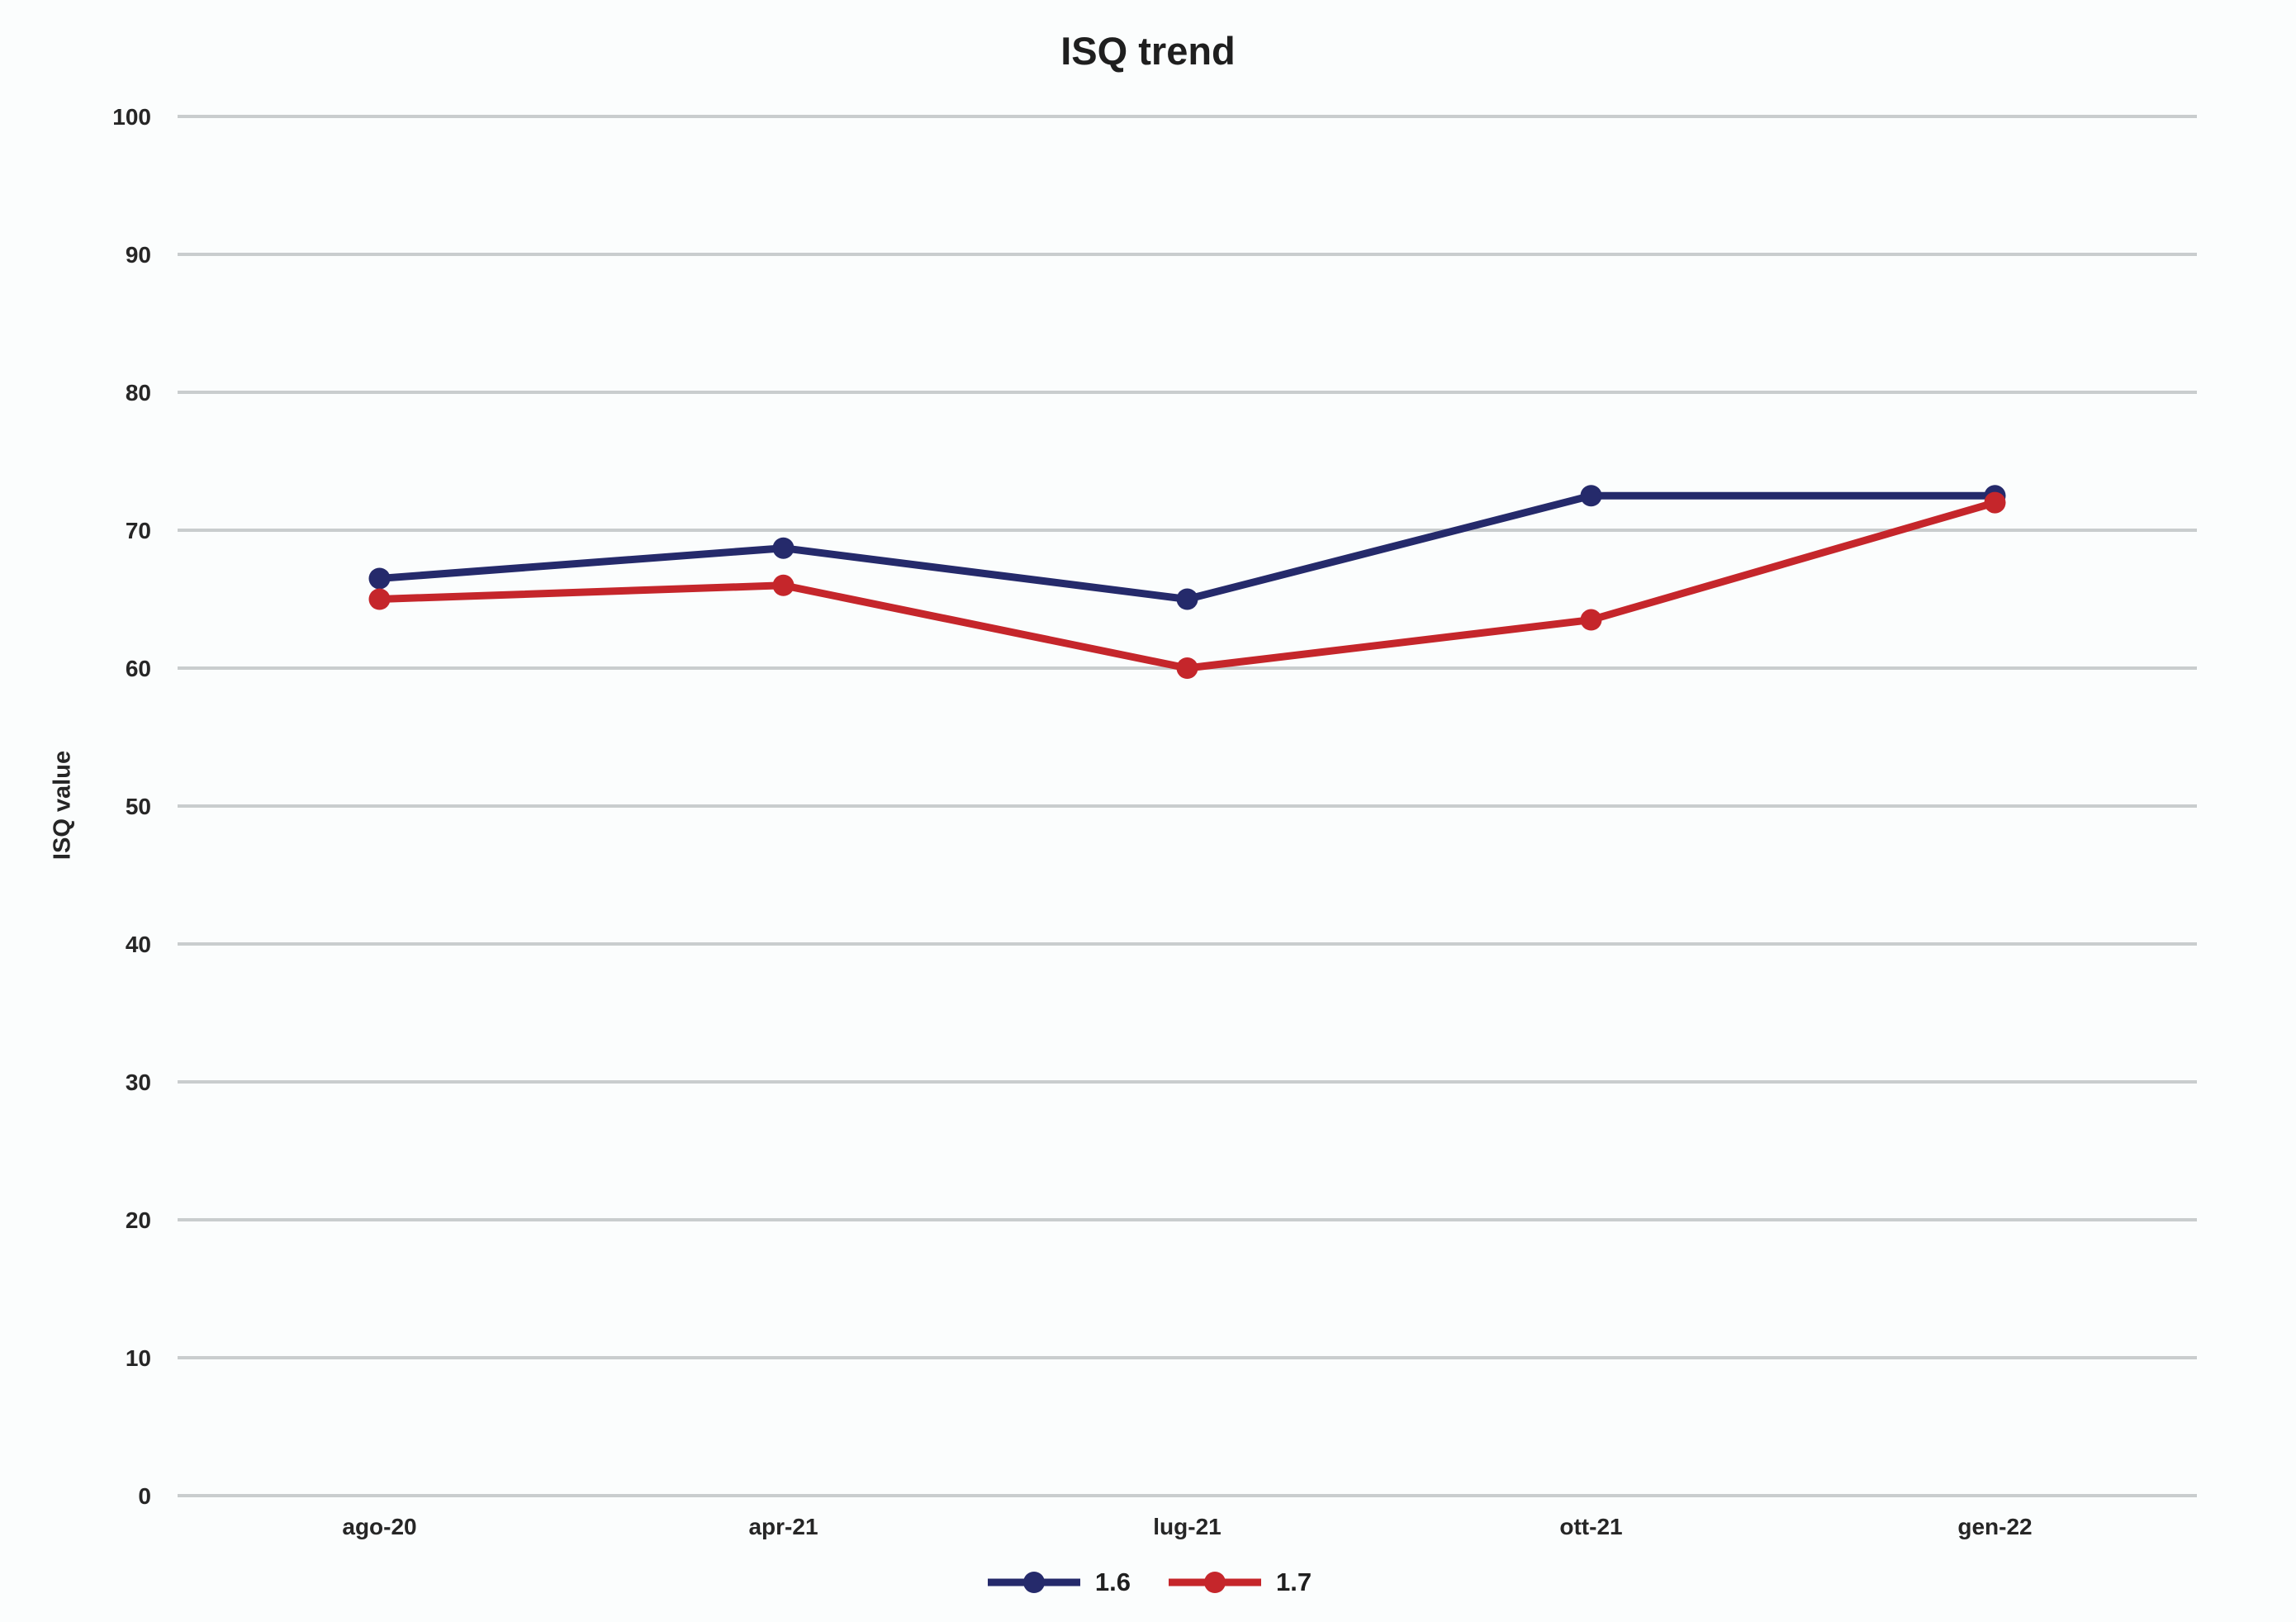 This screenshot has width=2296, height=1622. Describe the element at coordinates (144, 1496) in the screenshot. I see `y-tick-label: 0` at that location.